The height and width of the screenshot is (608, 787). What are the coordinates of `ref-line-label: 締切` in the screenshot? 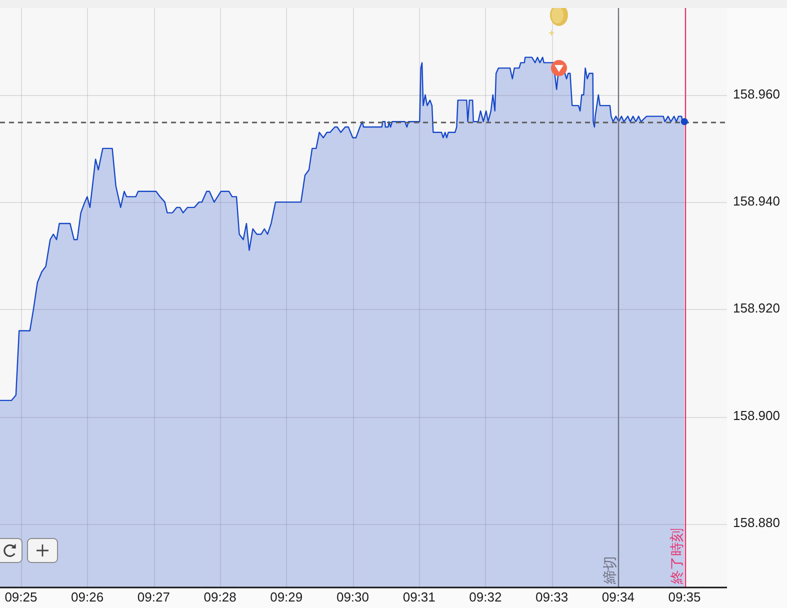 It's located at (610, 570).